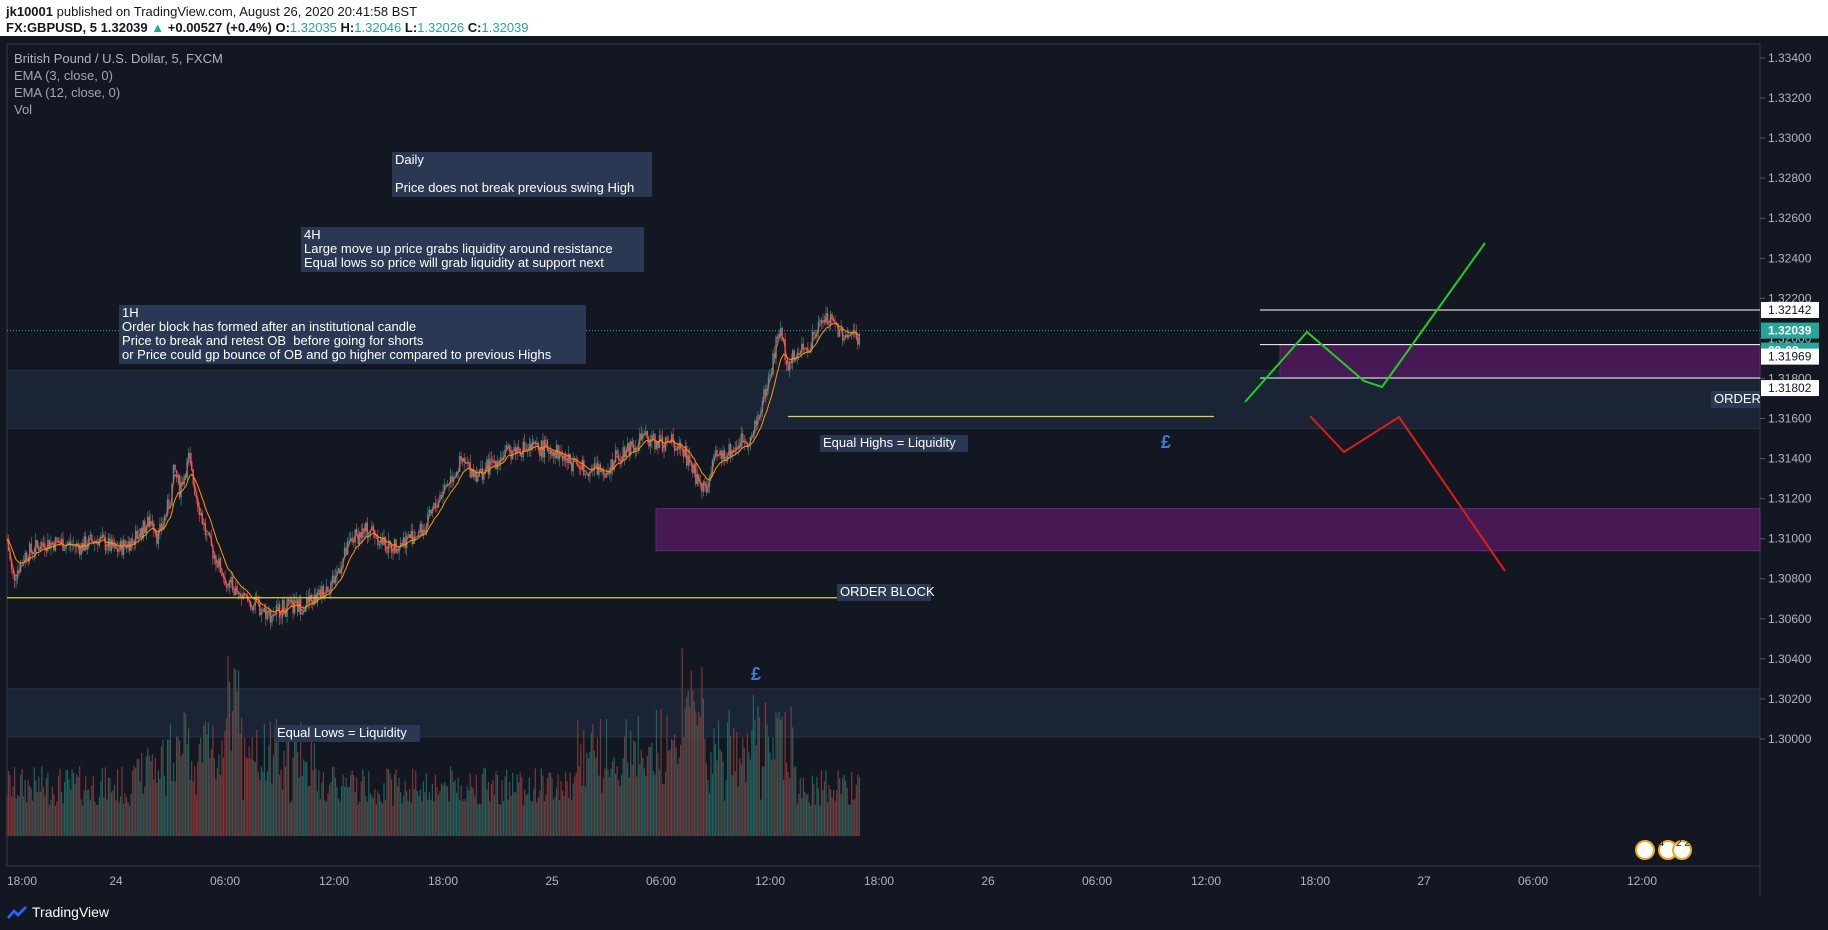 This screenshot has height=930, width=1828. What do you see at coordinates (886, 592) in the screenshot?
I see `note-order-block: ORDER BLOCK` at bounding box center [886, 592].